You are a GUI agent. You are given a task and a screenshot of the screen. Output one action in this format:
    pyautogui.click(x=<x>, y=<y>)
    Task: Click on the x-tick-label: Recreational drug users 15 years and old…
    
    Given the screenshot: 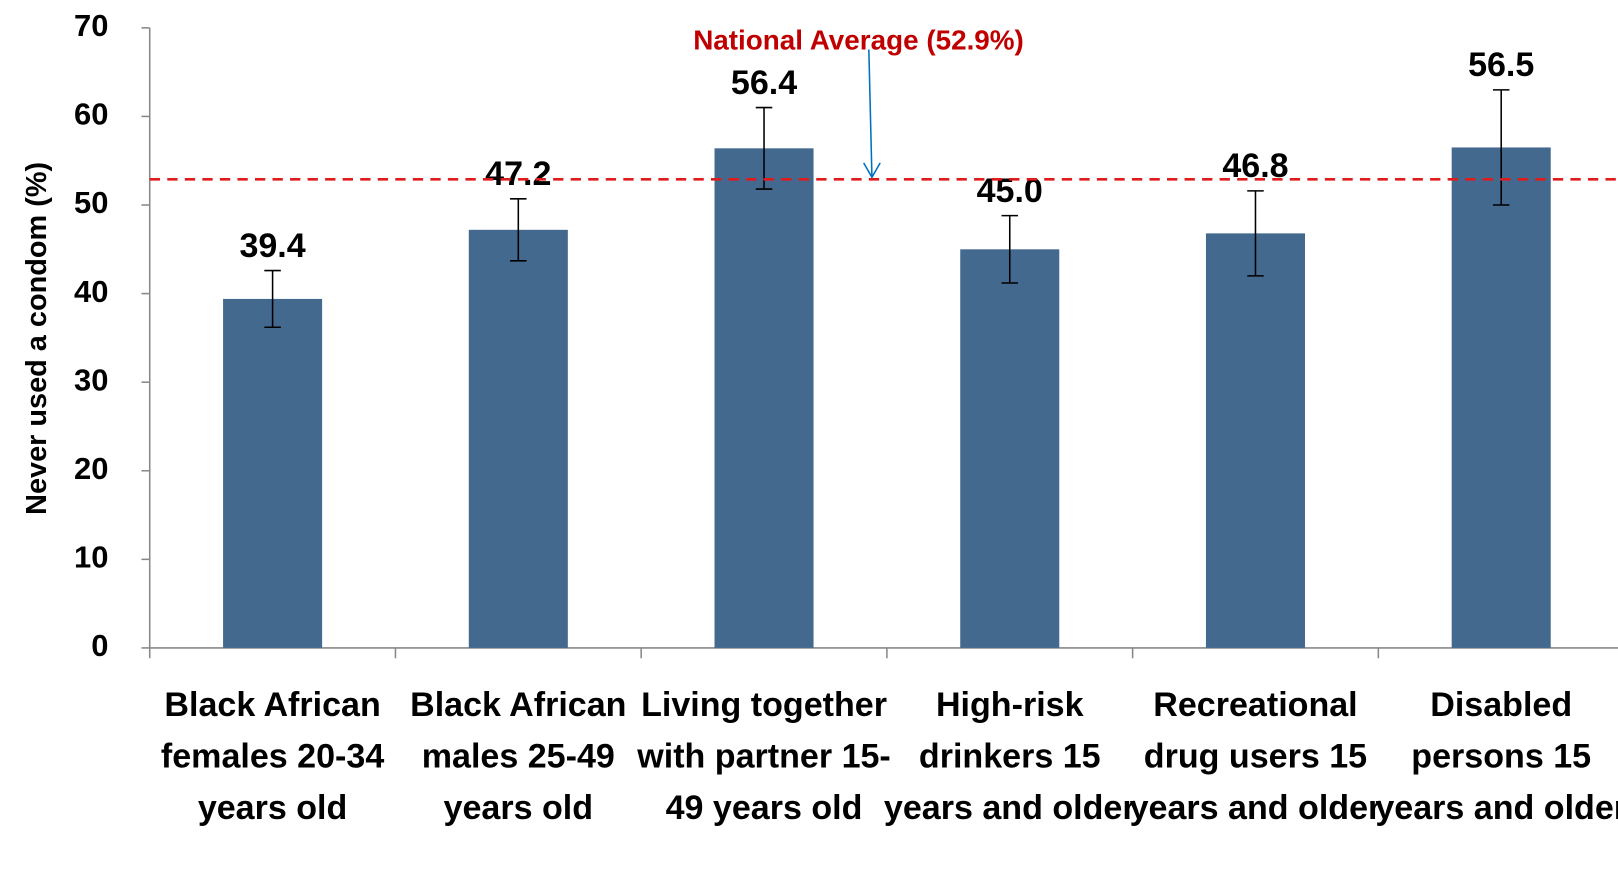 What is the action you would take?
    pyautogui.click(x=1255, y=756)
    